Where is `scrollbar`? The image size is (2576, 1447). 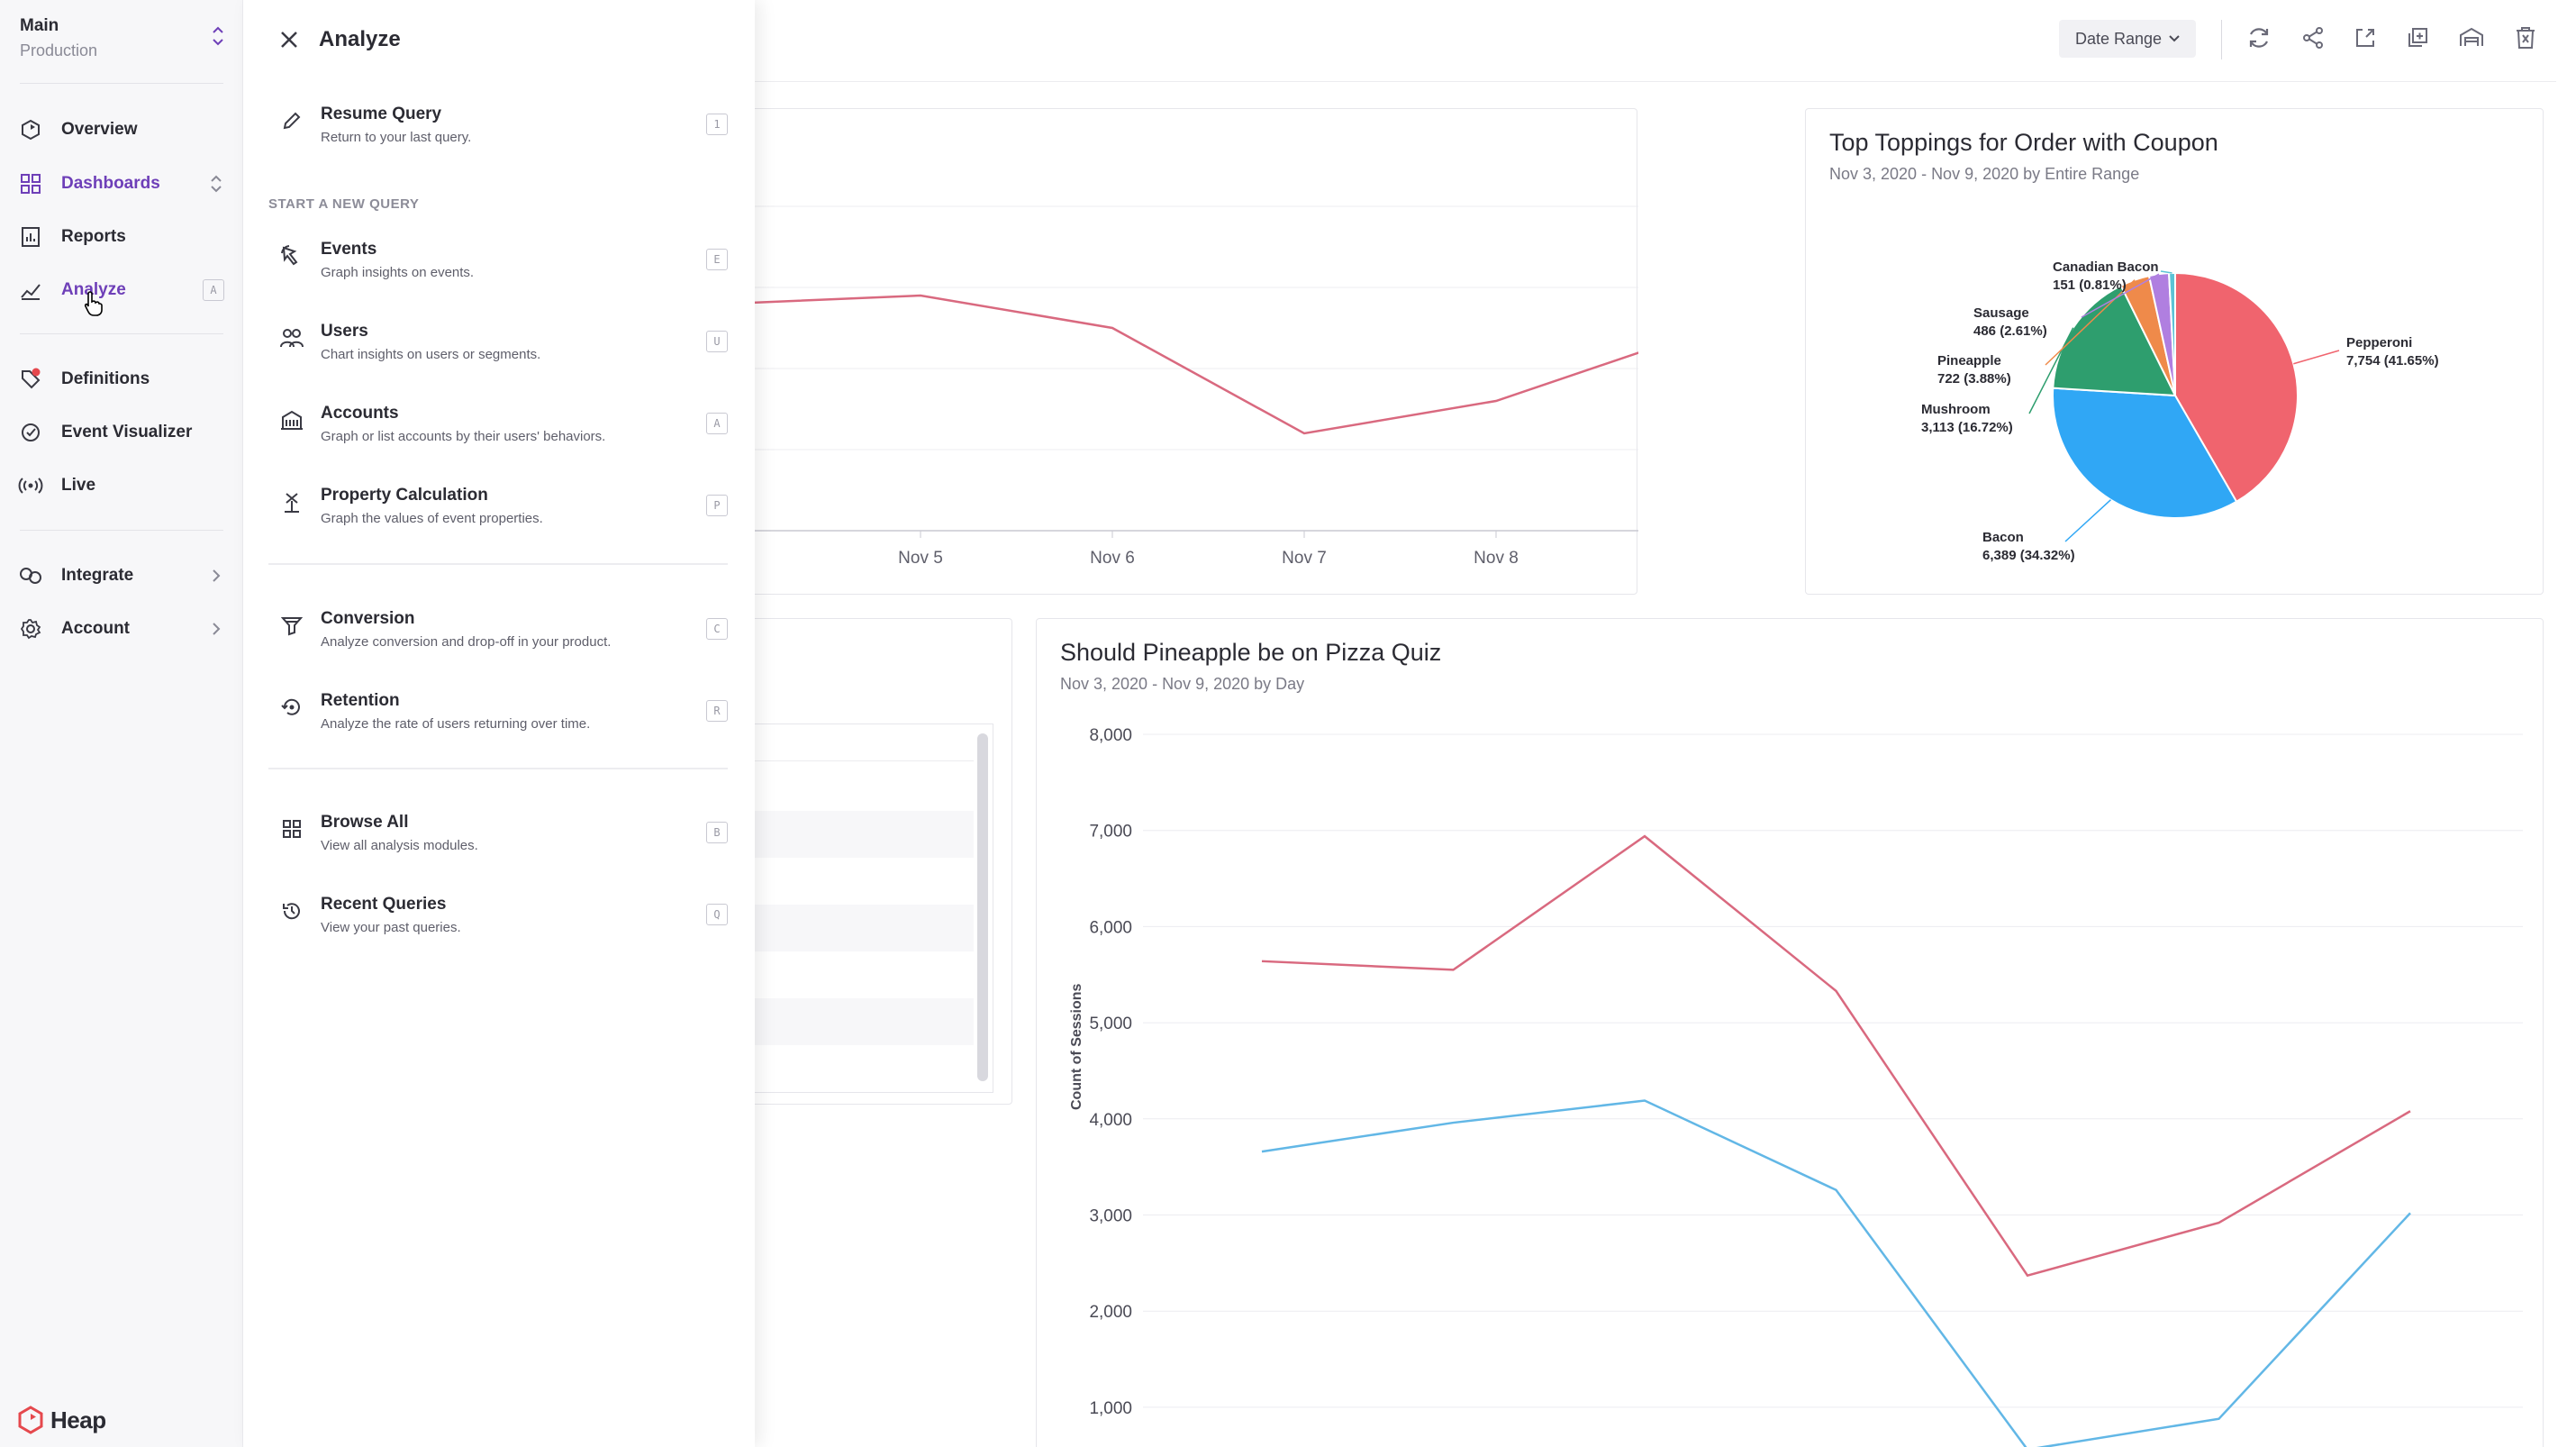
scrollbar is located at coordinates (982, 907).